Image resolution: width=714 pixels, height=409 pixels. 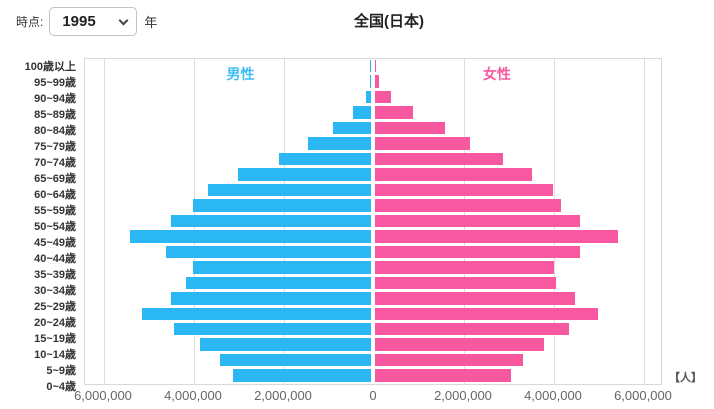 I want to click on male-bar-20~24歳, so click(x=256, y=313).